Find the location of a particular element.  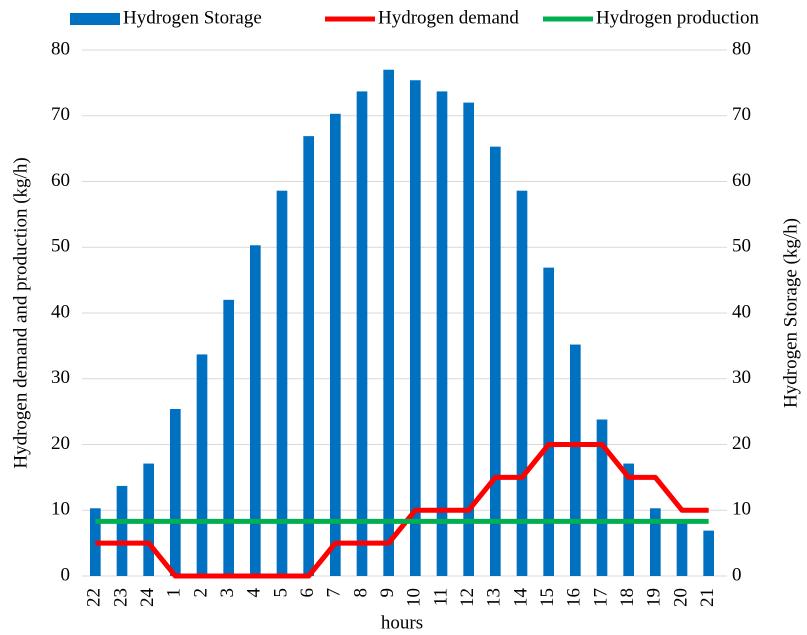

y2-tick-label: 30 is located at coordinates (741, 377).